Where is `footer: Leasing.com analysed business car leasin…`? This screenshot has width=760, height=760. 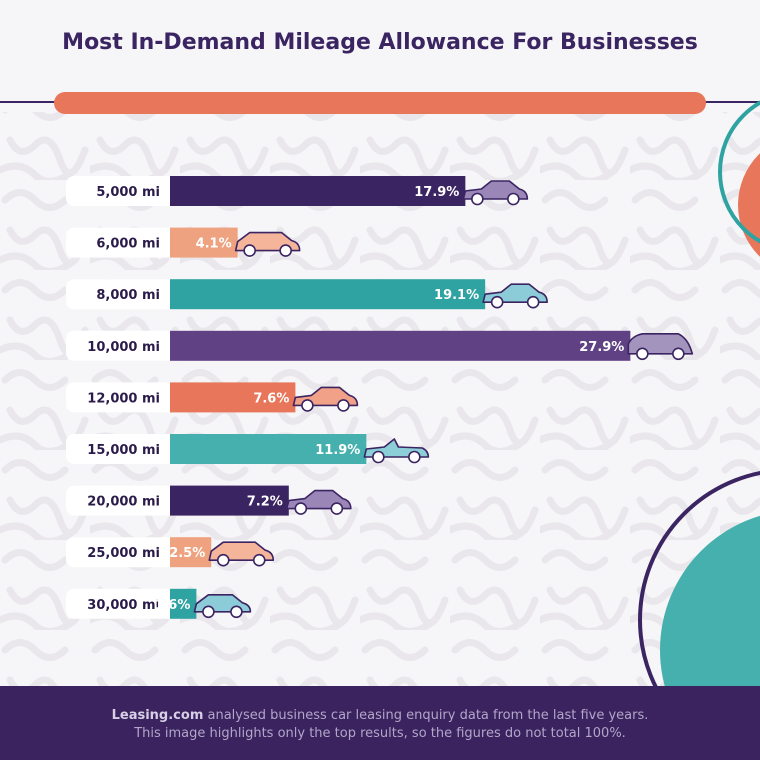 footer: Leasing.com analysed business car leasin… is located at coordinates (380, 723).